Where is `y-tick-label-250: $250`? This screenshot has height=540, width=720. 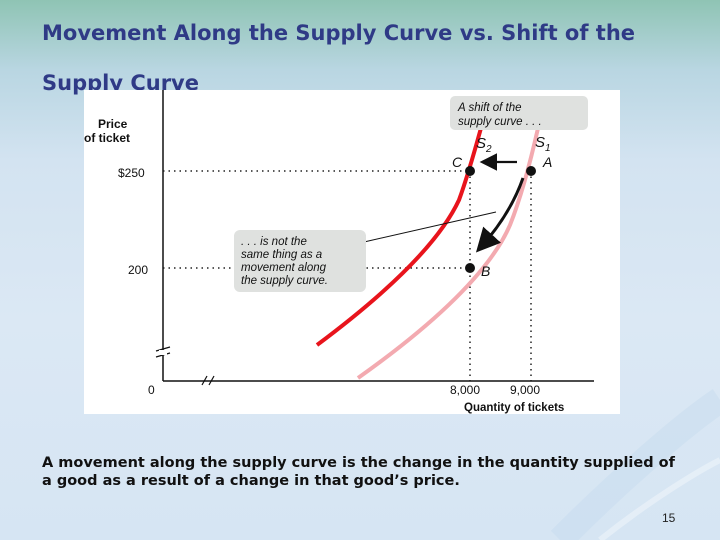
y-tick-label-250: $250 is located at coordinates (131, 173).